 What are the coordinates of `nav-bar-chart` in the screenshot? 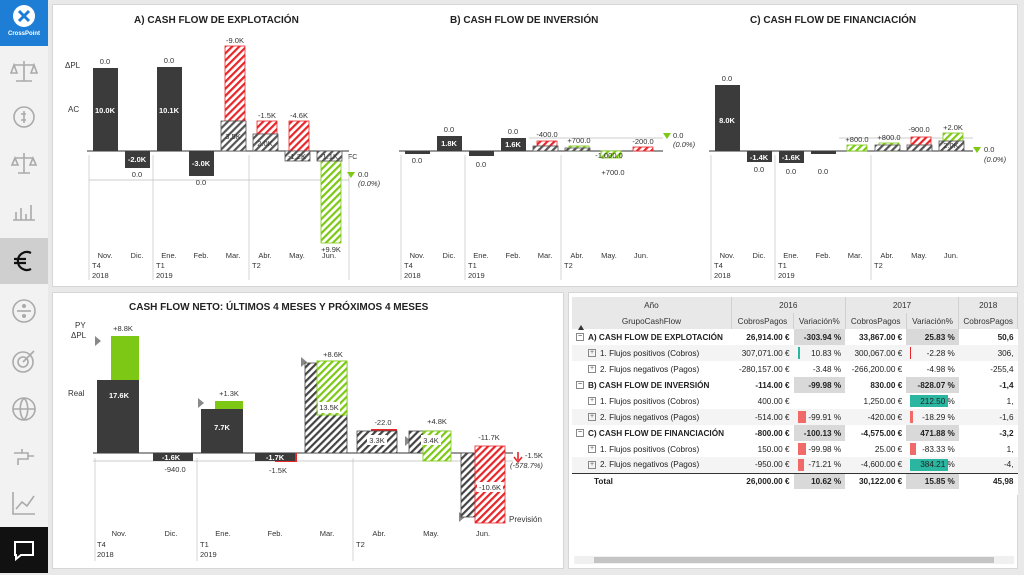 It's located at (24, 209).